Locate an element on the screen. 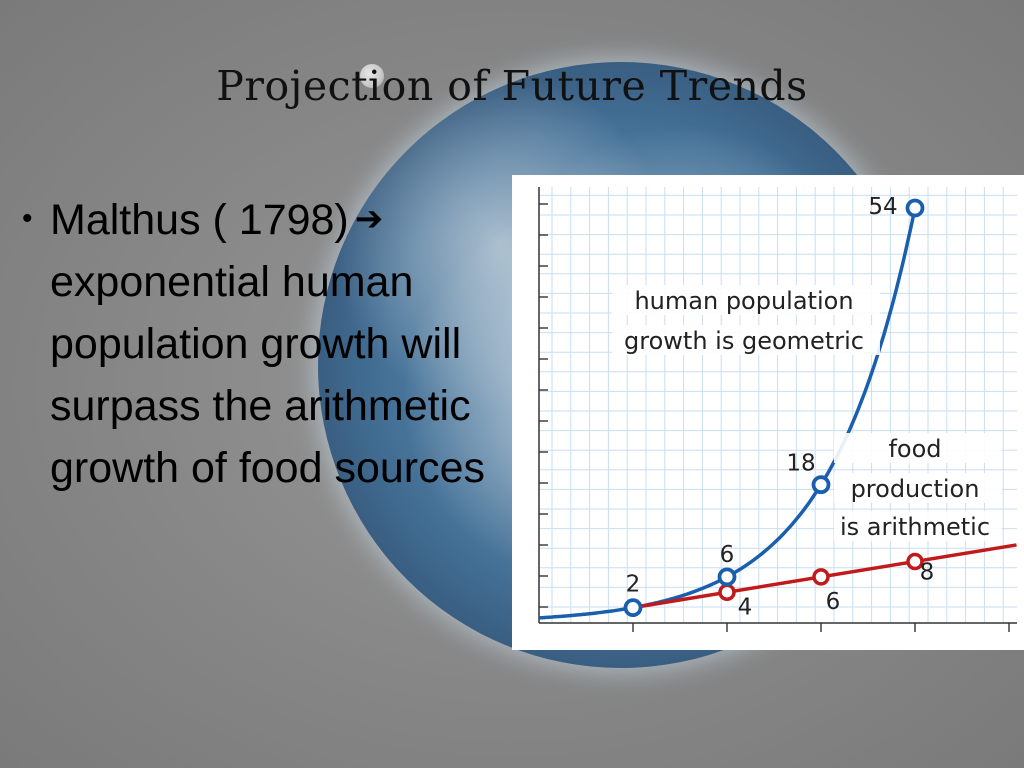  food-annotation-line: production is located at coordinates (915, 489).